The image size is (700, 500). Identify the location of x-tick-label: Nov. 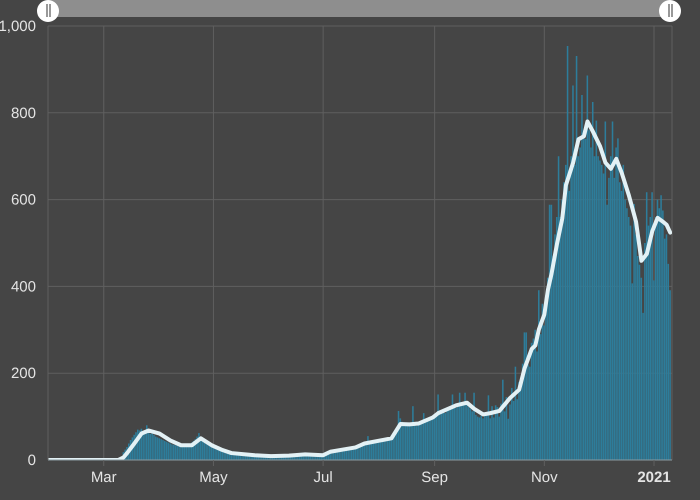
(544, 477).